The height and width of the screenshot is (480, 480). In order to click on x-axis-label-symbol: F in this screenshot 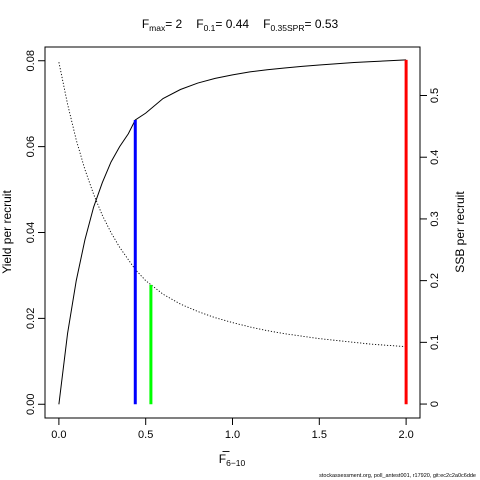, I will do `click(222, 459)`.